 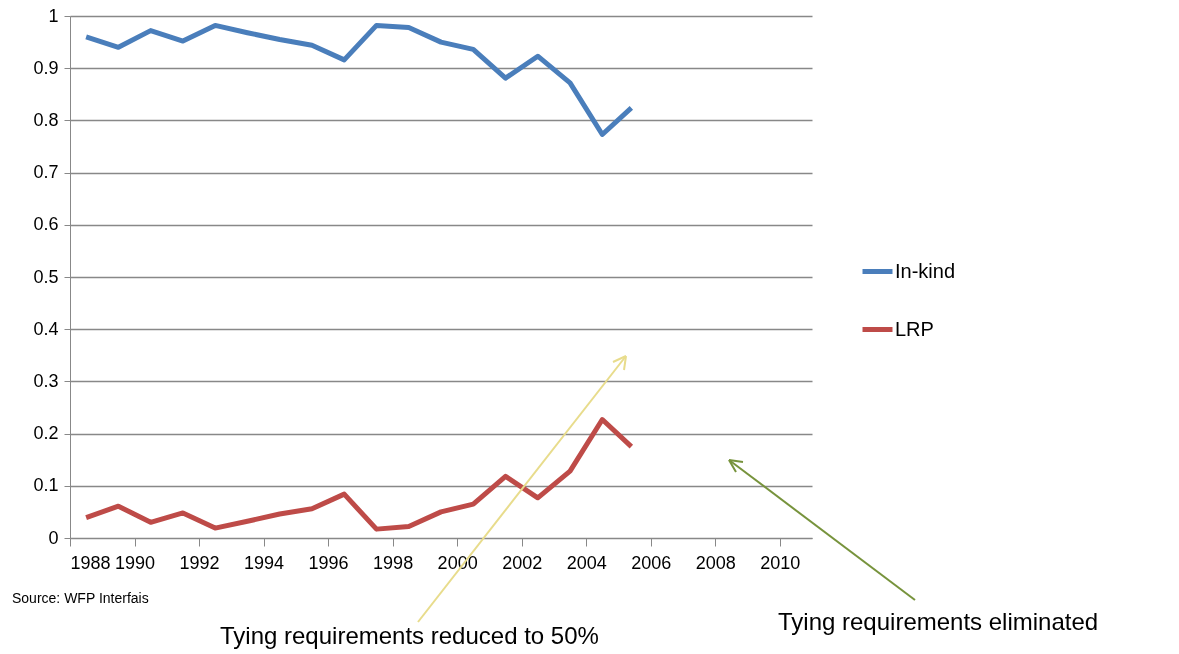 What do you see at coordinates (46, 485) in the screenshot?
I see `y-tick-label: 0.1` at bounding box center [46, 485].